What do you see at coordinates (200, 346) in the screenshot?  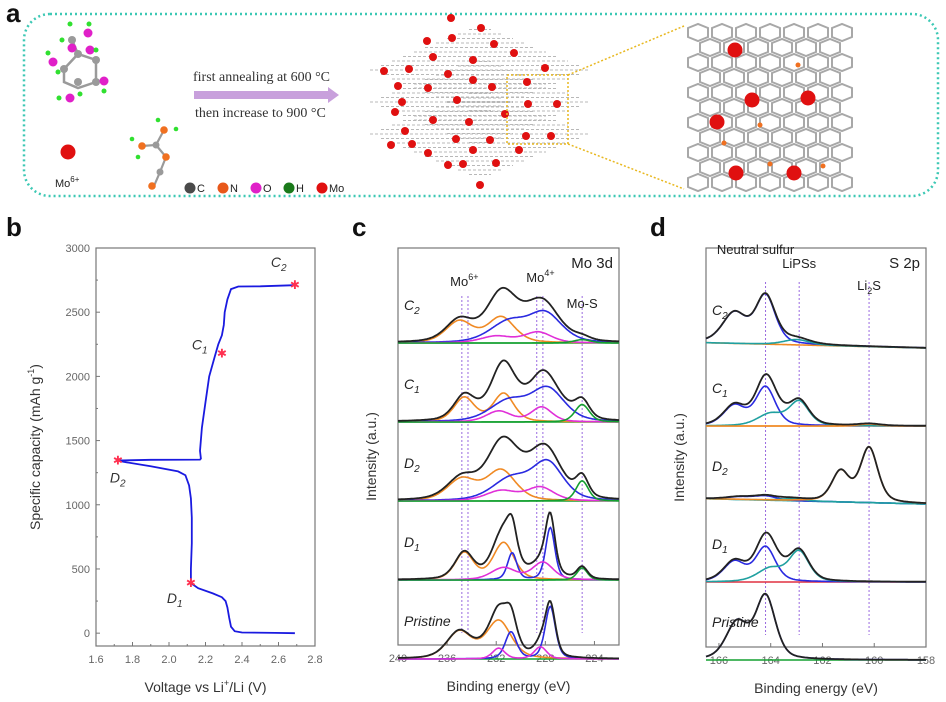 I see `state-label: C1` at bounding box center [200, 346].